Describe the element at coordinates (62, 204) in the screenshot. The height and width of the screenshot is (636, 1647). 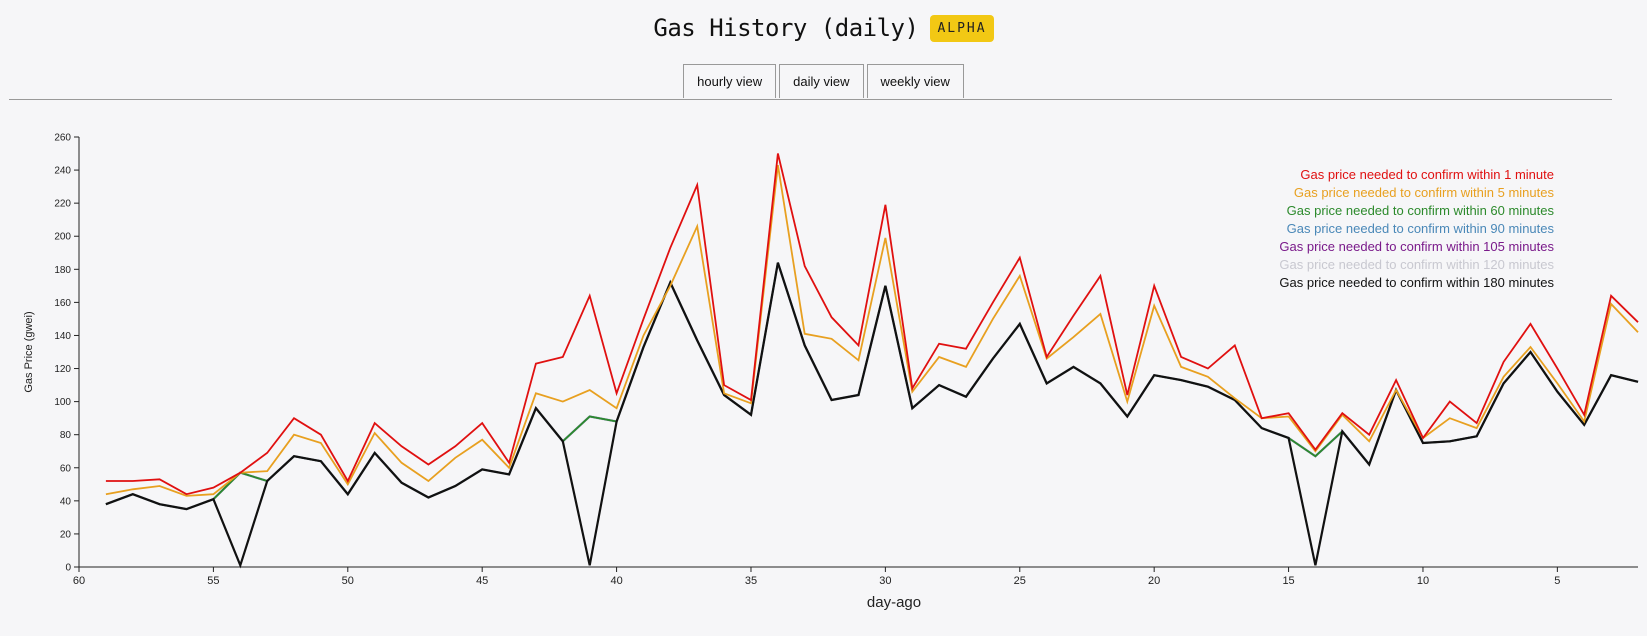
I see `y-tick-label: 220` at that location.